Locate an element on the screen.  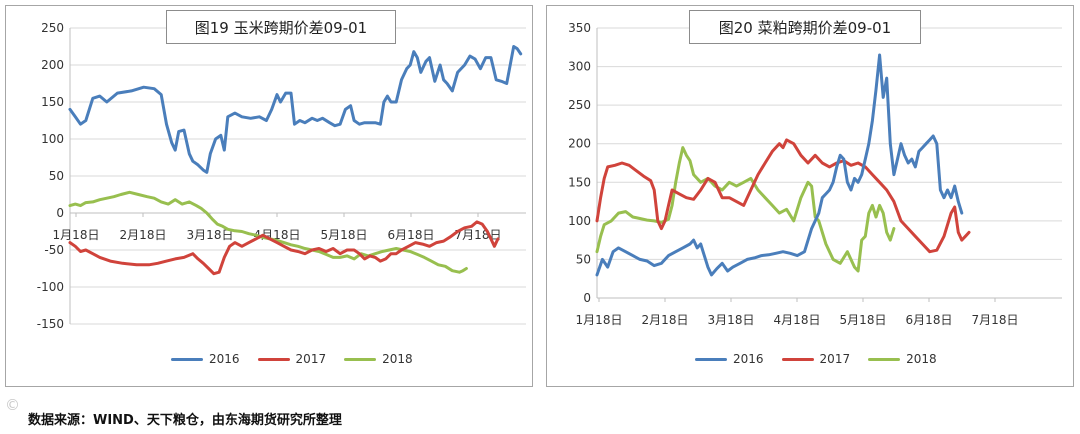
x-tick-label: 7月18日 is located at coordinates (995, 320).